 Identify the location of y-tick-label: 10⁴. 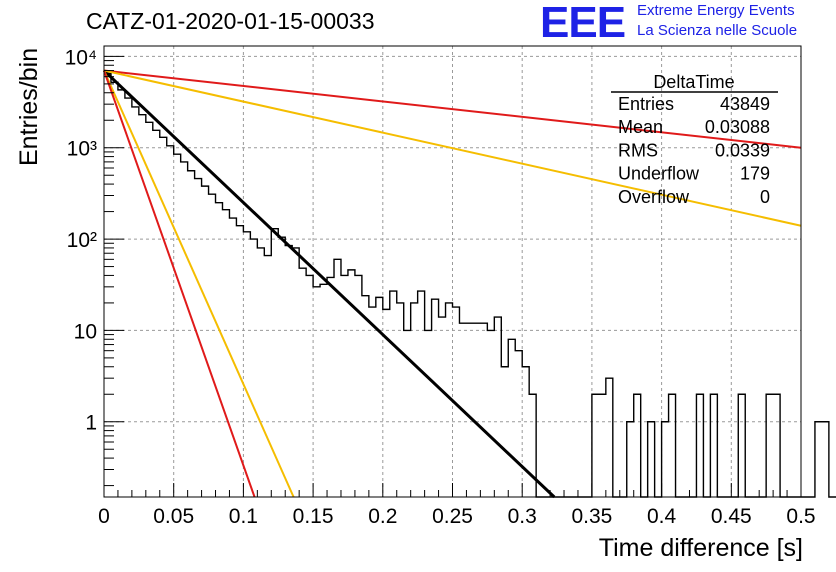
(81, 57).